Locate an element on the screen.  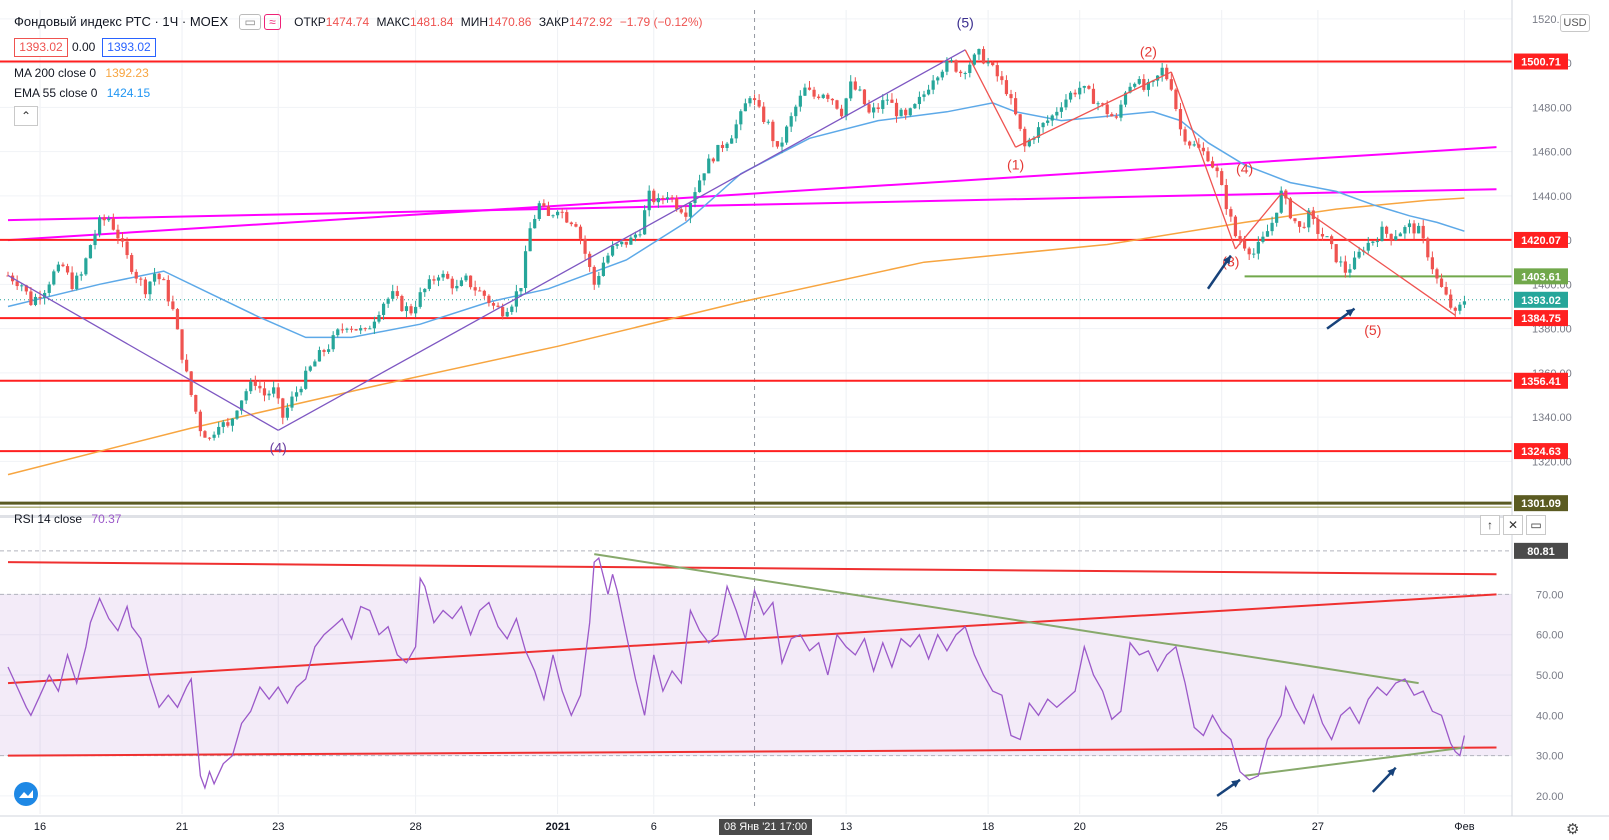
tradingview-logo-icon is located at coordinates (26, 794).